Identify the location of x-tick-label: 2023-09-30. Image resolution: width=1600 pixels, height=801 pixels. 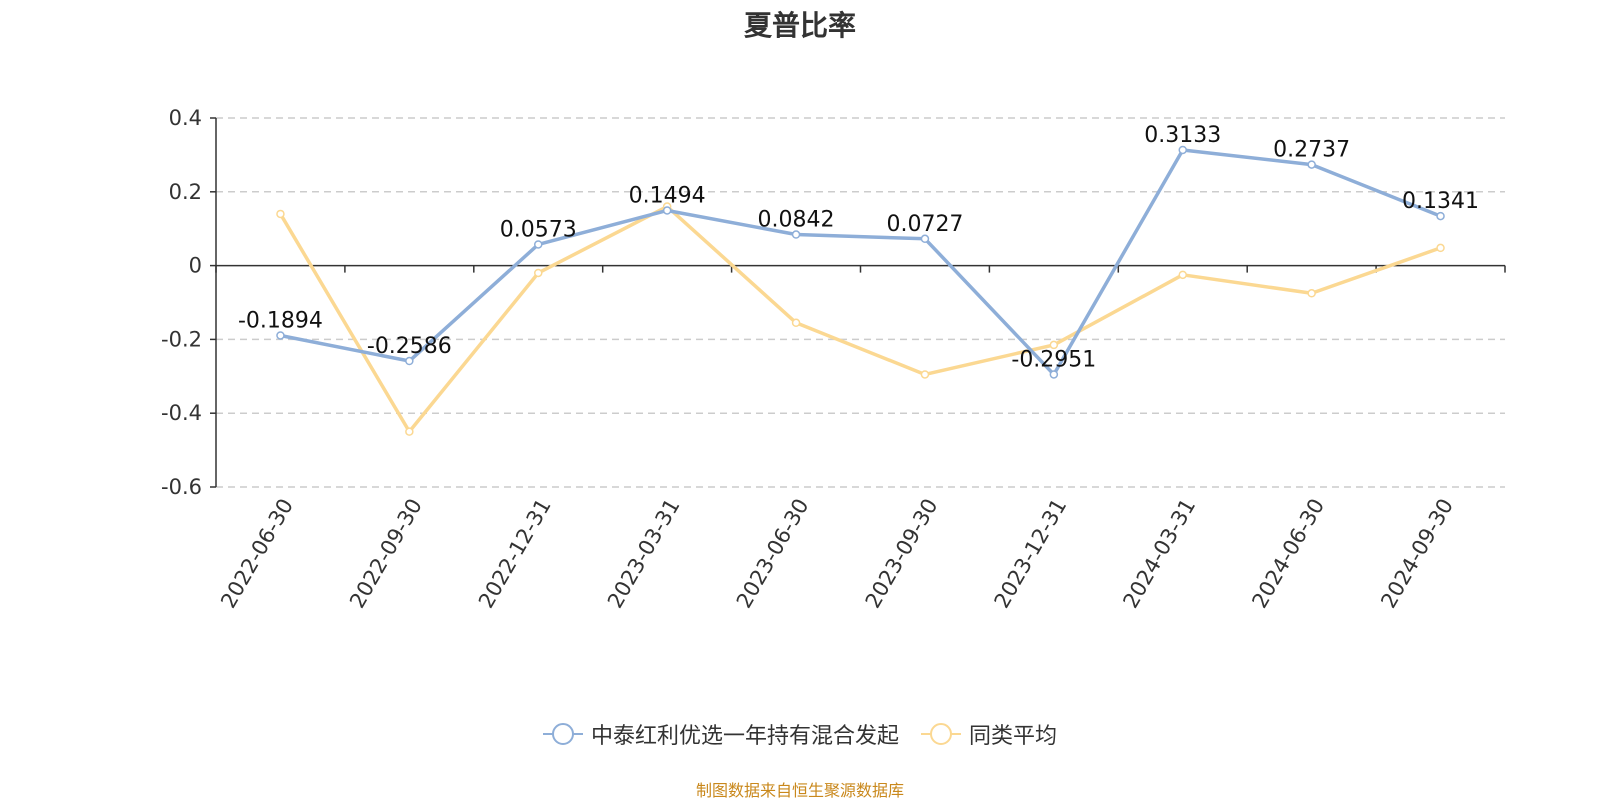
(902, 553).